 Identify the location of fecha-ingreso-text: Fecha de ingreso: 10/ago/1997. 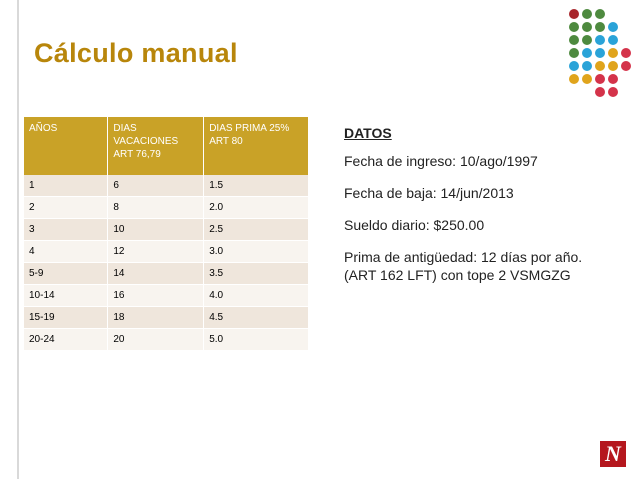
(441, 161).